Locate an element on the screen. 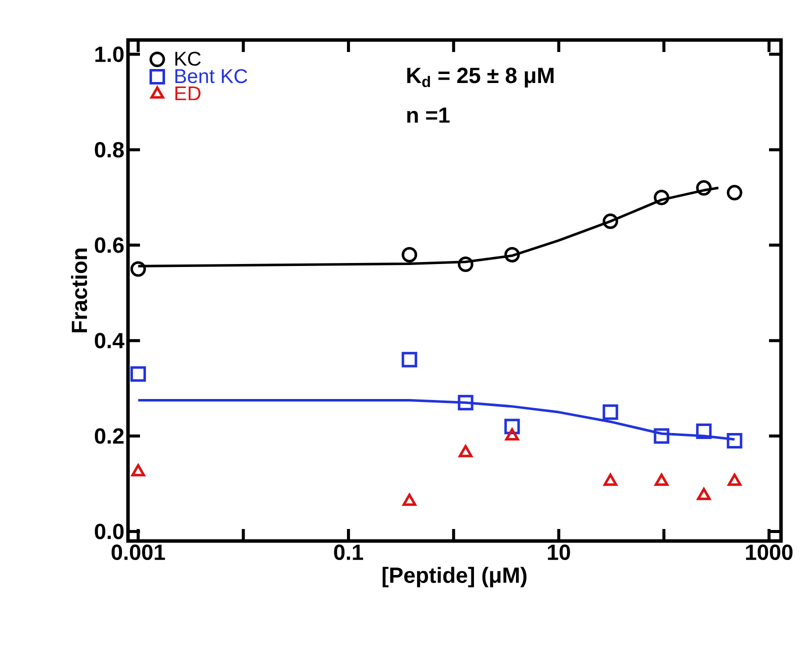 The width and height of the screenshot is (812, 657). x-tick-label: 0.1 is located at coordinates (349, 552).